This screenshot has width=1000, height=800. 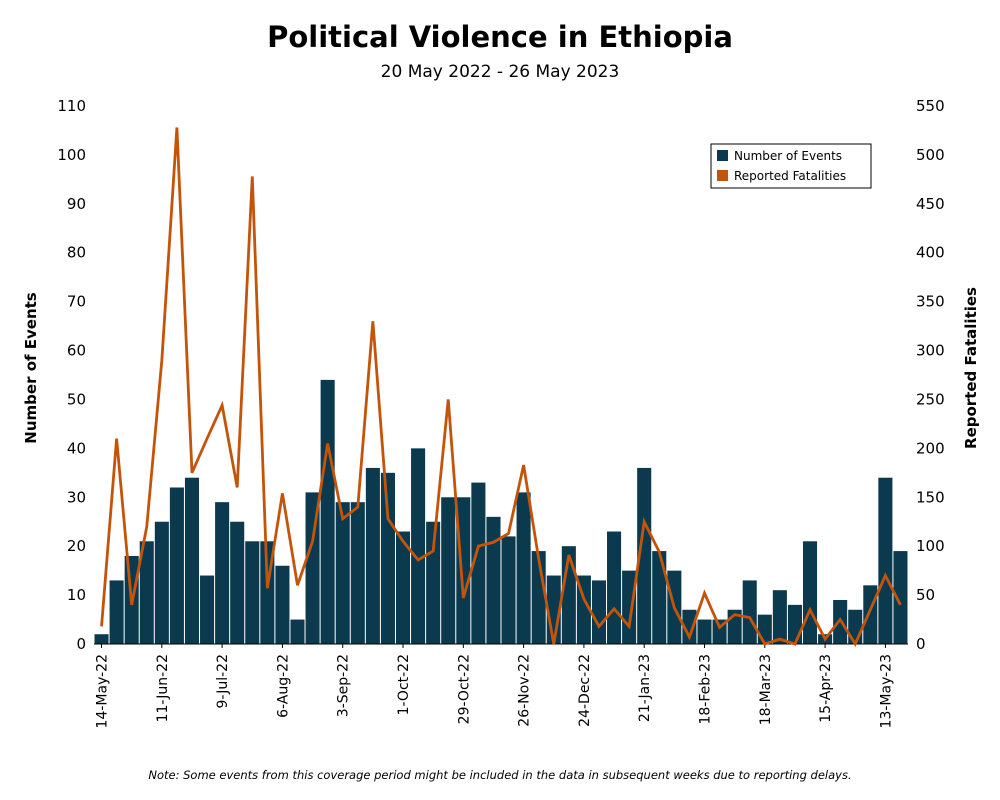 I want to click on y-left-tick-label: 0, so click(x=81, y=644).